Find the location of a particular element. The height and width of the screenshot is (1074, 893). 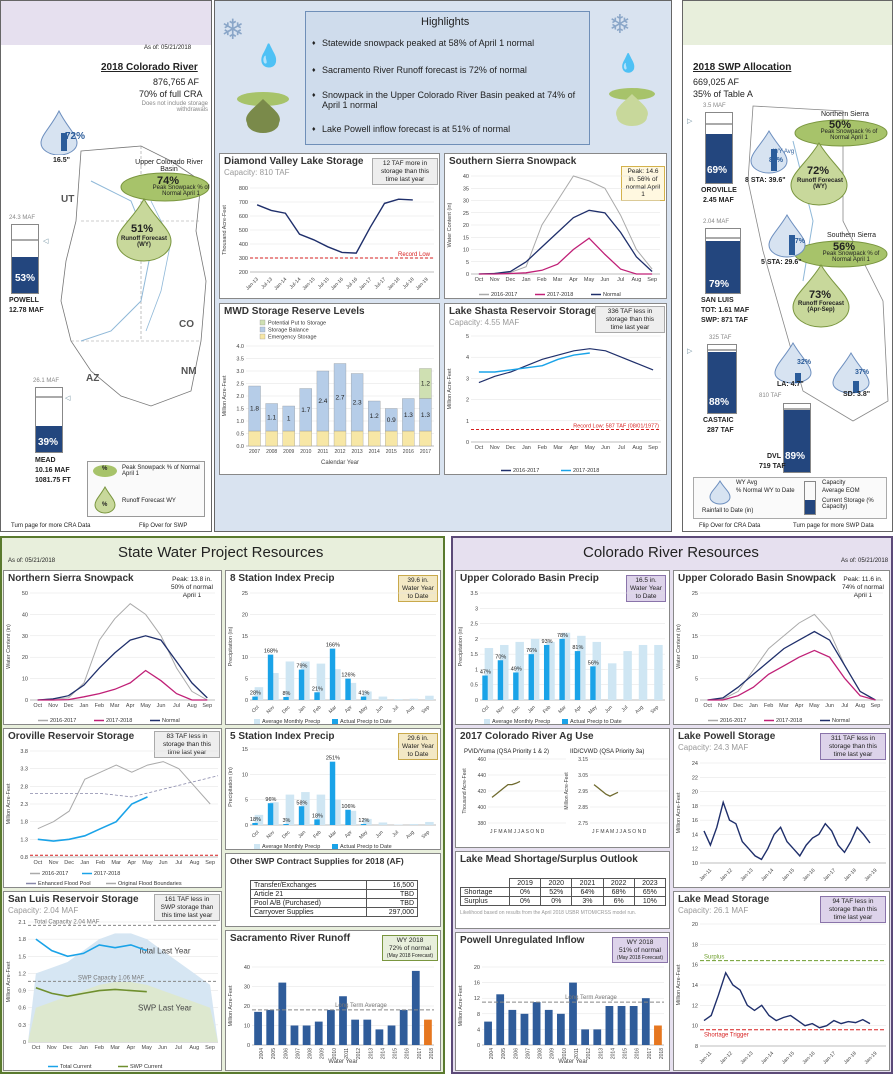

data-label: 28% is located at coordinates (255, 694).